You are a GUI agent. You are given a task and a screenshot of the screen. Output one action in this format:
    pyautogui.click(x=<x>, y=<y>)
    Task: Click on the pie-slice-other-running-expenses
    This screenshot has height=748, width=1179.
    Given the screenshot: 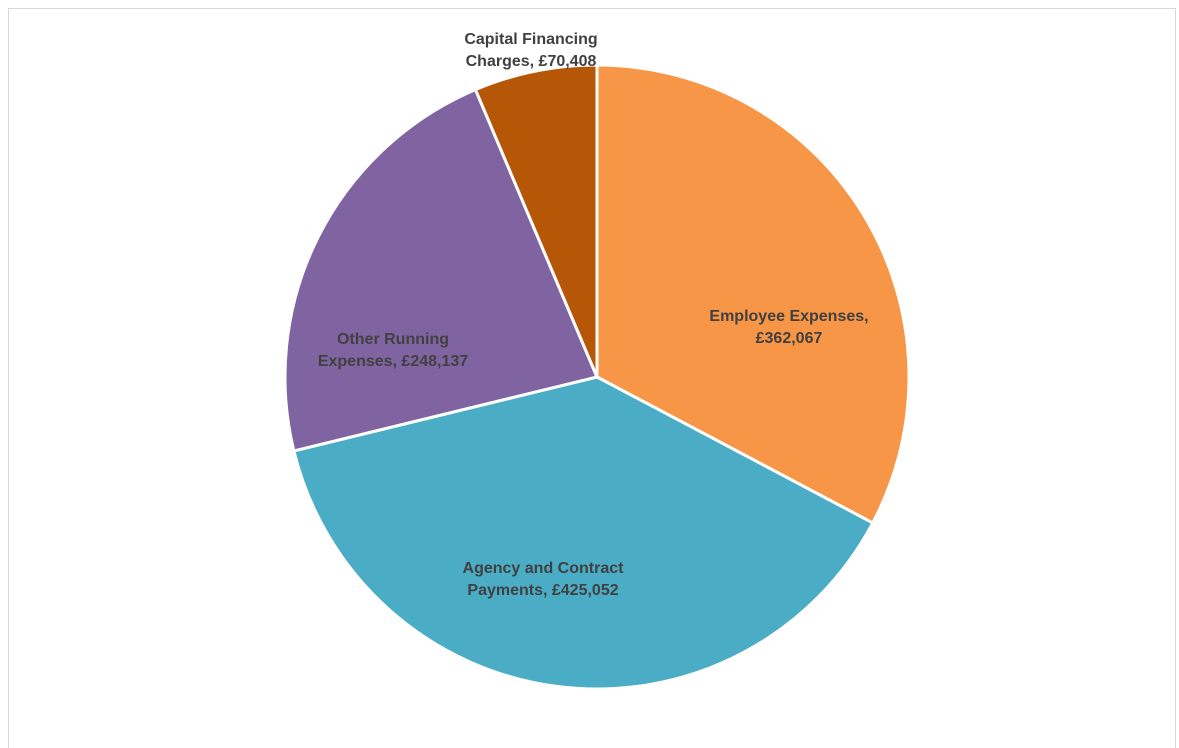 What is the action you would take?
    pyautogui.click(x=441, y=270)
    